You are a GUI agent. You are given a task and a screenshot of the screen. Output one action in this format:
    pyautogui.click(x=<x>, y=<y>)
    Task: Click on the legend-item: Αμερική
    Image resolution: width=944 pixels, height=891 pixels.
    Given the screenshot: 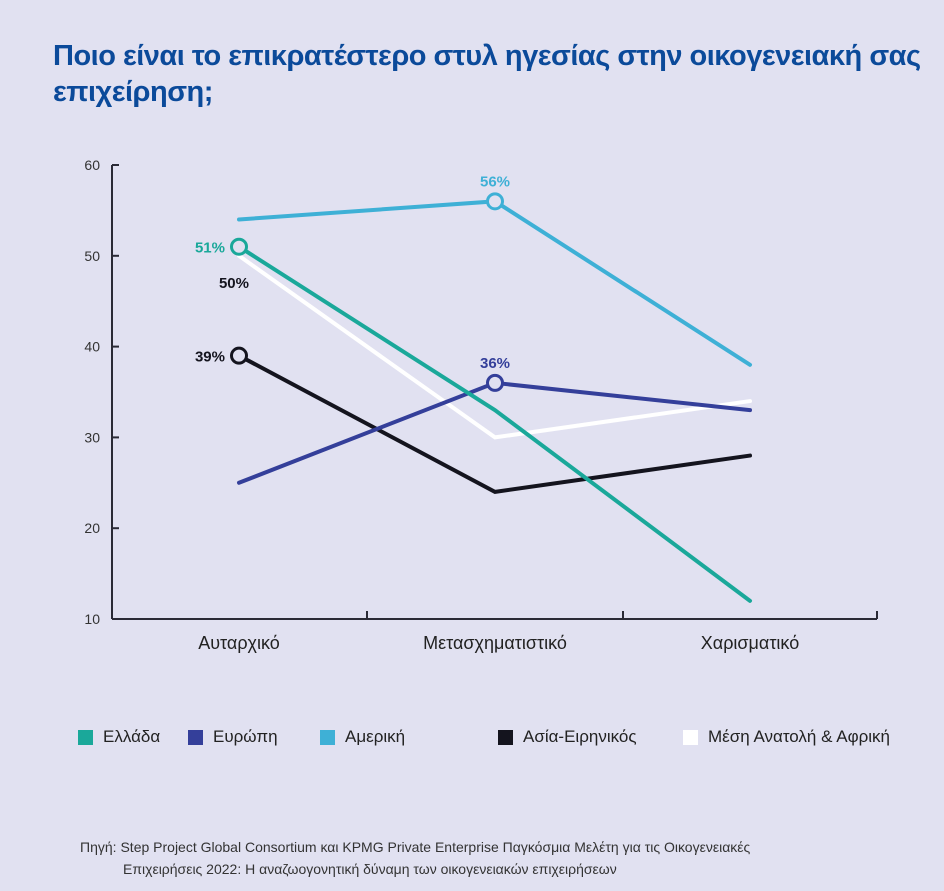 What is the action you would take?
    pyautogui.click(x=362, y=737)
    